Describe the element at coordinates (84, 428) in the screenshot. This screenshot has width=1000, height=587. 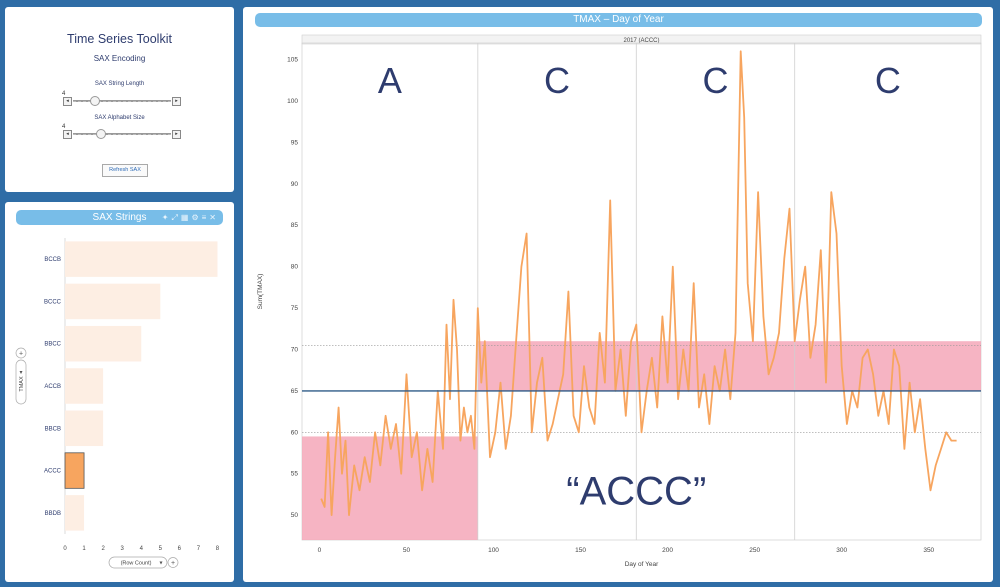
I see `bar-BBCB` at that location.